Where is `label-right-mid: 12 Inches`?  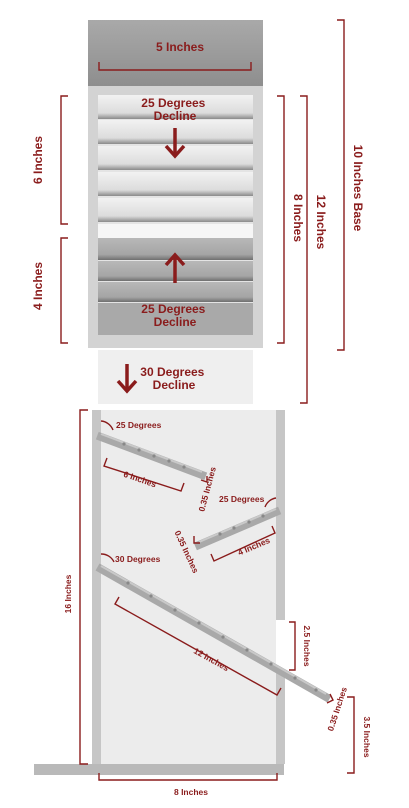
label-right-mid: 12 Inches is located at coordinates (321, 222).